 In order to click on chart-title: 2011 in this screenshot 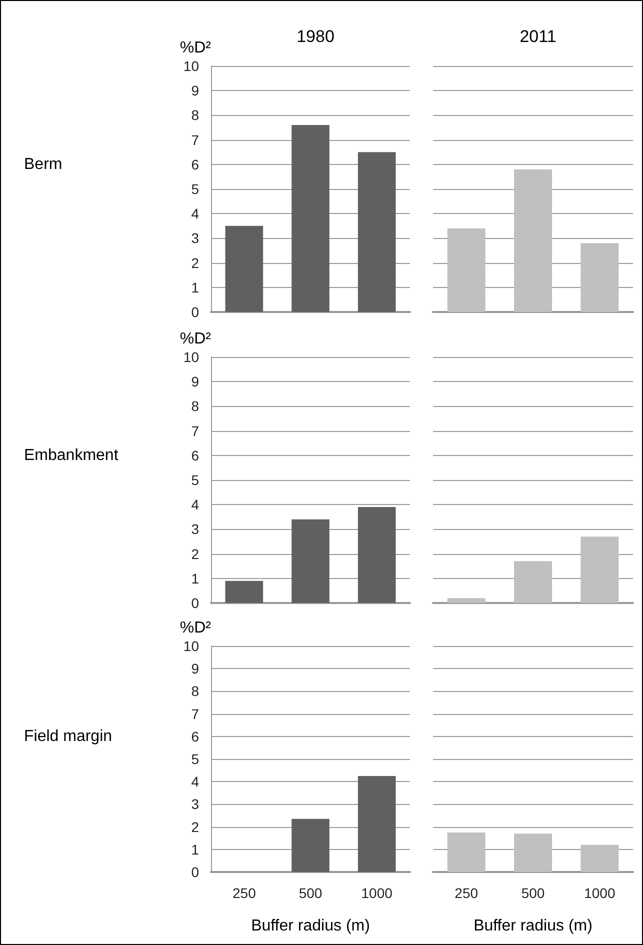, I will do `click(538, 36)`.